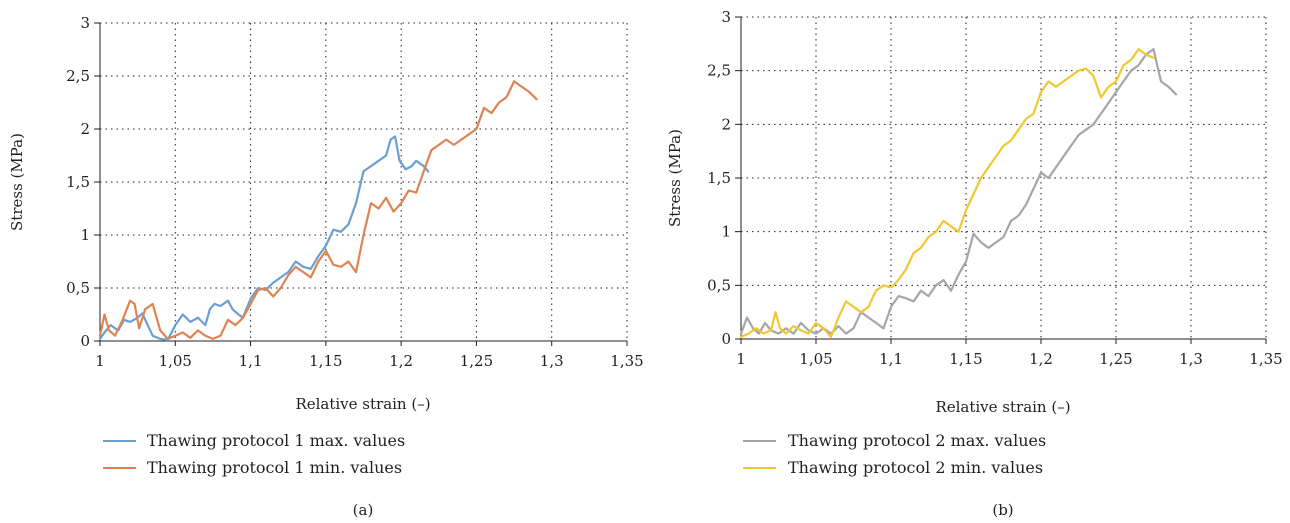 Image resolution: width=1290 pixels, height=523 pixels. What do you see at coordinates (175, 361) in the screenshot?
I see `x-tick-label-a-1: 1,05` at bounding box center [175, 361].